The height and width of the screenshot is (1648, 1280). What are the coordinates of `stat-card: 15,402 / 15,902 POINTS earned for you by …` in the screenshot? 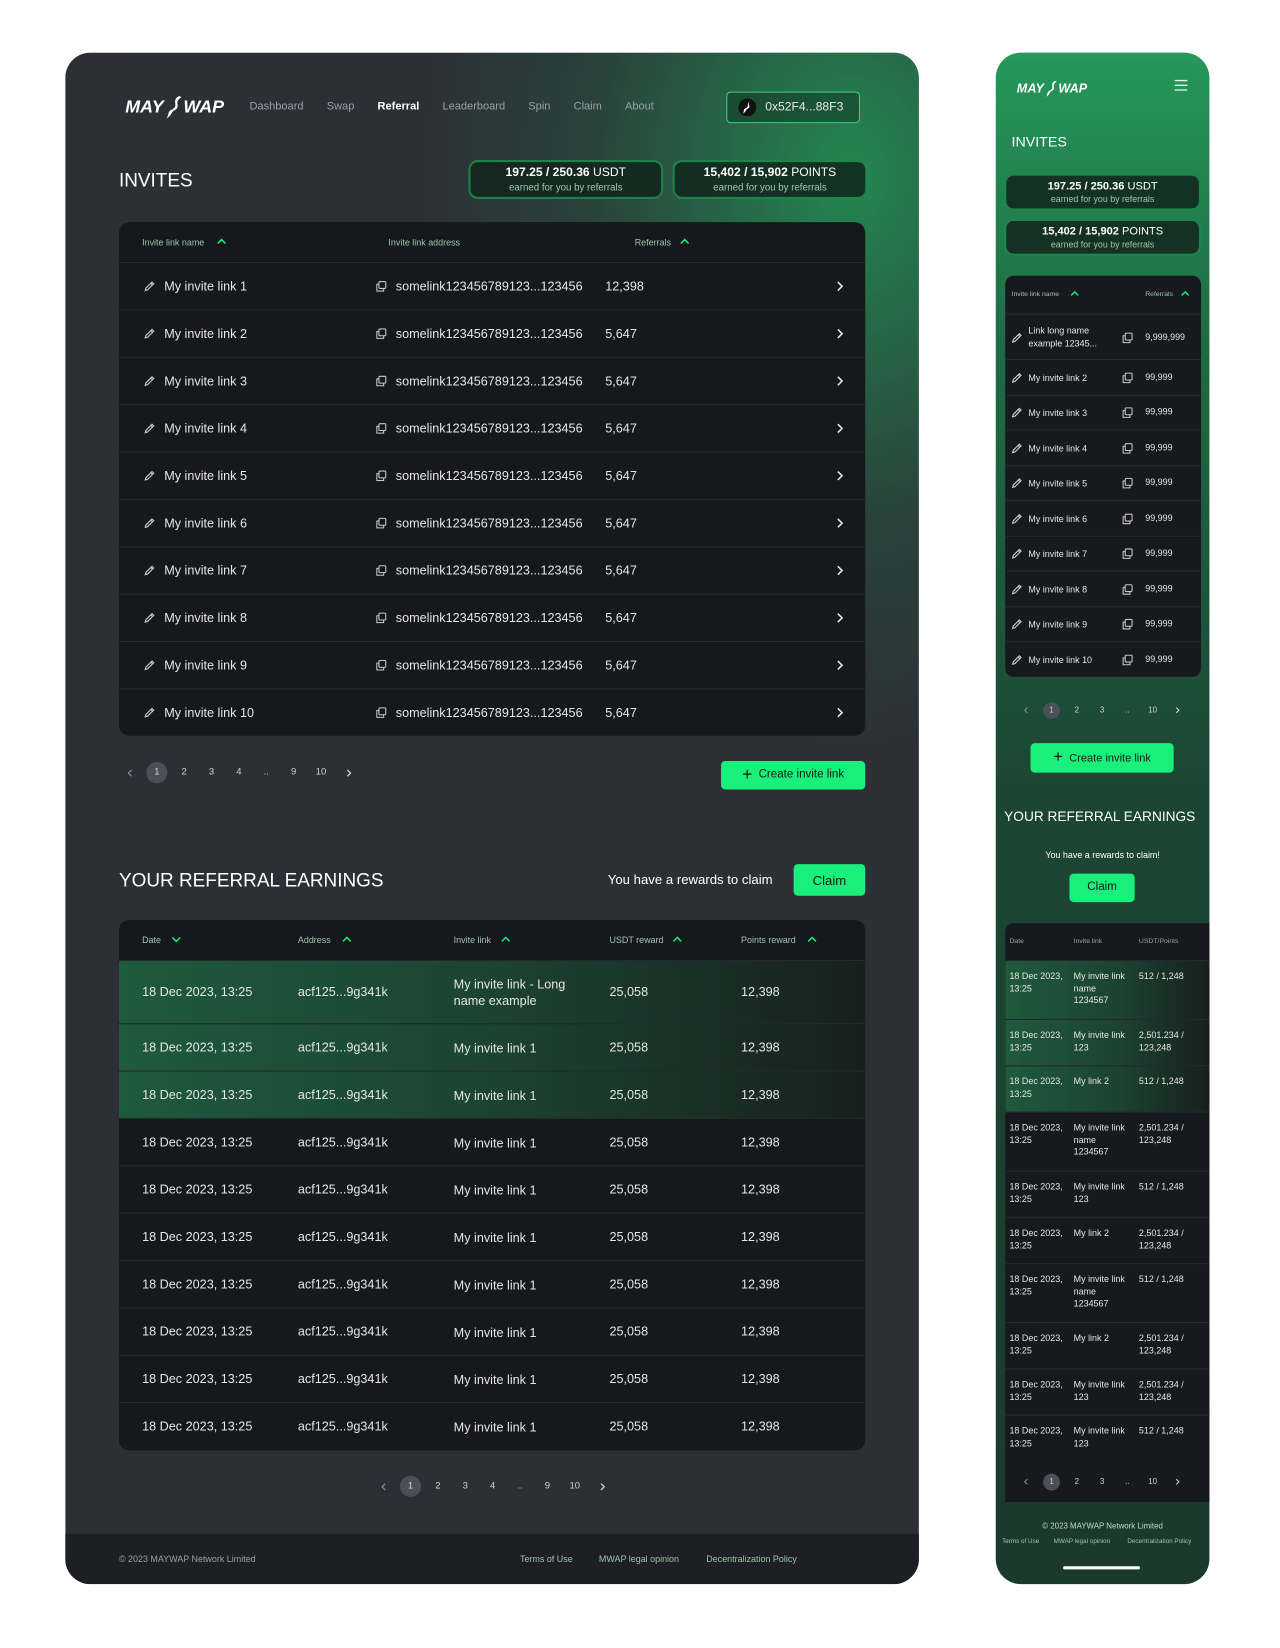 It's located at (770, 179).